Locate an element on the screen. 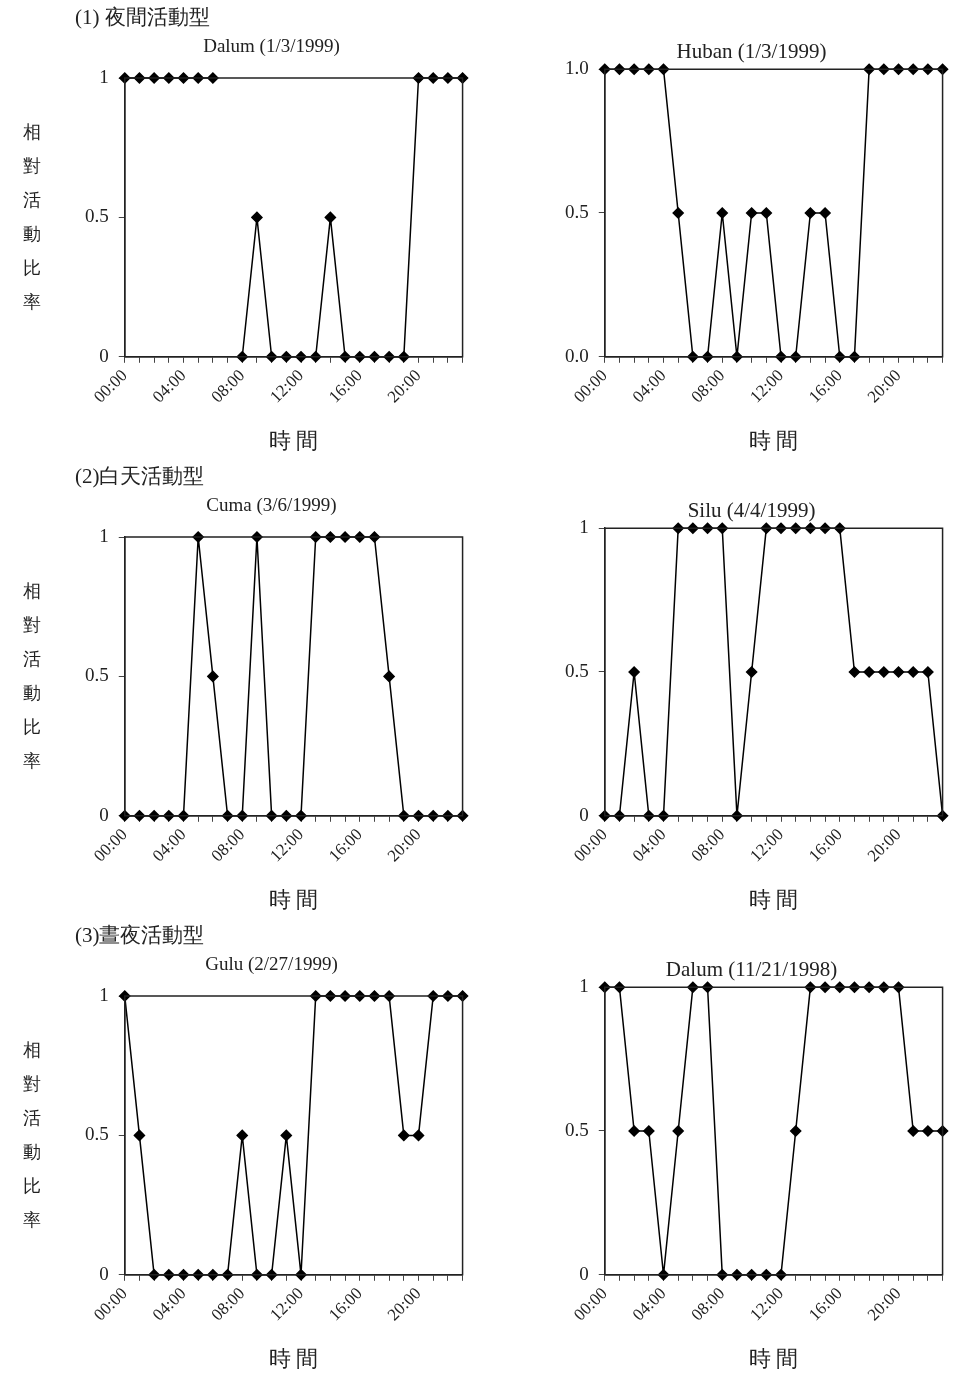  chart-subtitle: Dalum (1/3/1999) is located at coordinates (271, 45).